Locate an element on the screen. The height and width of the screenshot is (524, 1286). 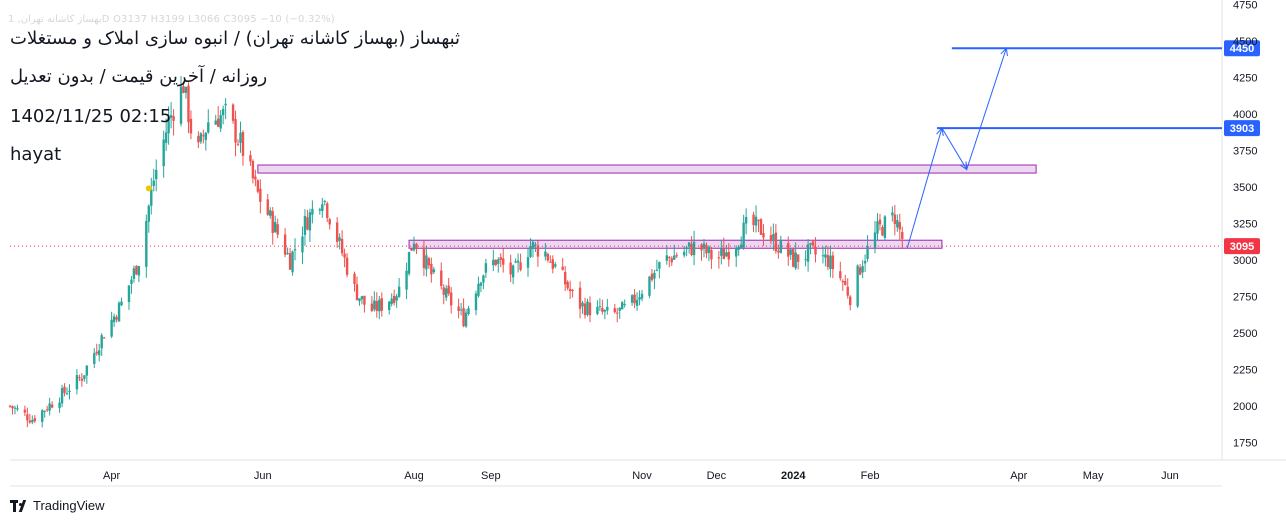
support-resistance-zone is located at coordinates (675, 244).